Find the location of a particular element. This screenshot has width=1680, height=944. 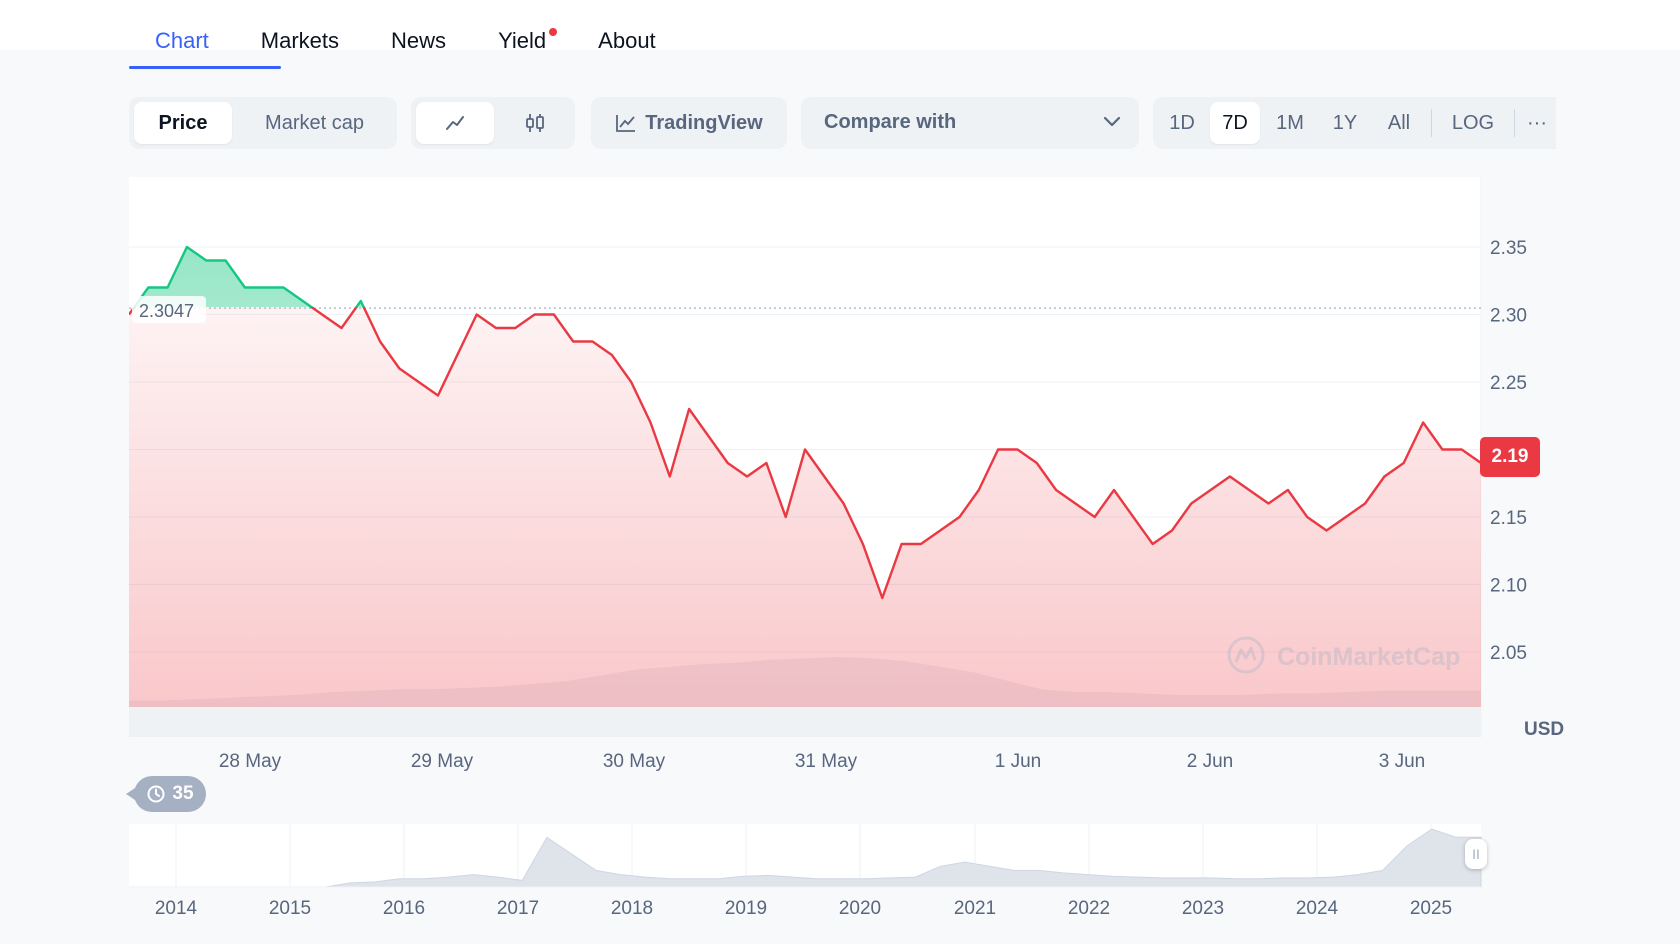

x-tick-label: 1 Jun is located at coordinates (1018, 761).